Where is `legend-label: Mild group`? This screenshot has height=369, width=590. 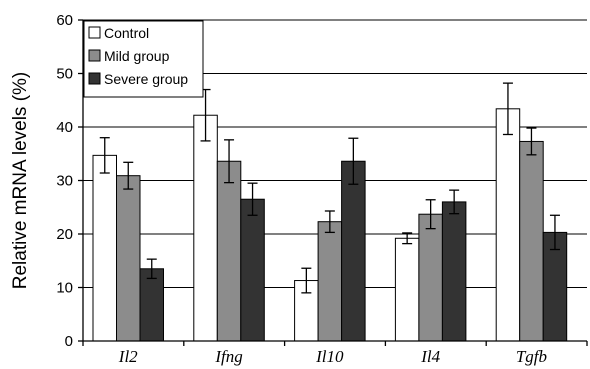
legend-label: Mild group is located at coordinates (137, 56).